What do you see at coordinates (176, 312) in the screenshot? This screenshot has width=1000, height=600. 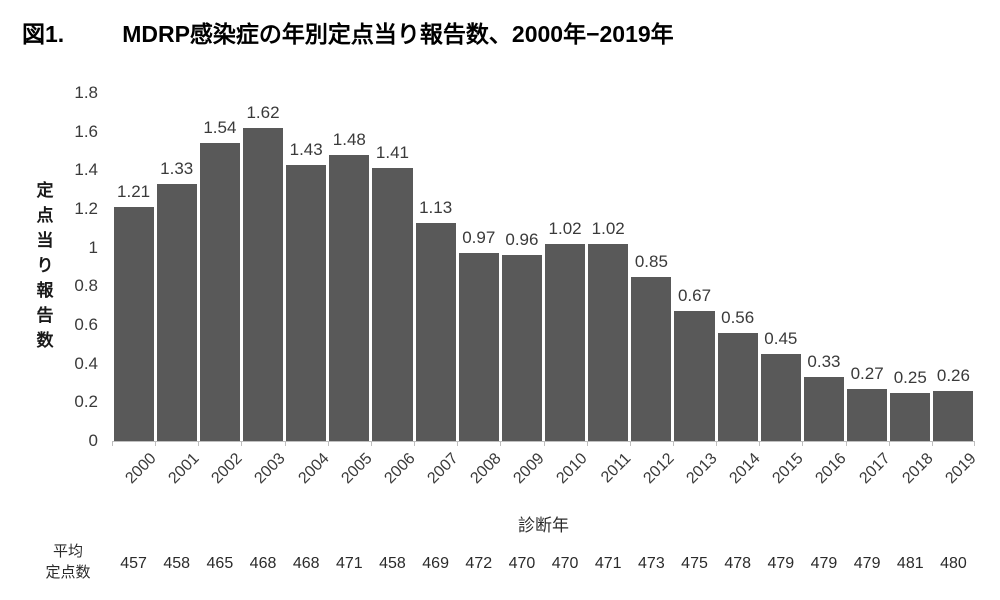 I see `bar-2001` at bounding box center [176, 312].